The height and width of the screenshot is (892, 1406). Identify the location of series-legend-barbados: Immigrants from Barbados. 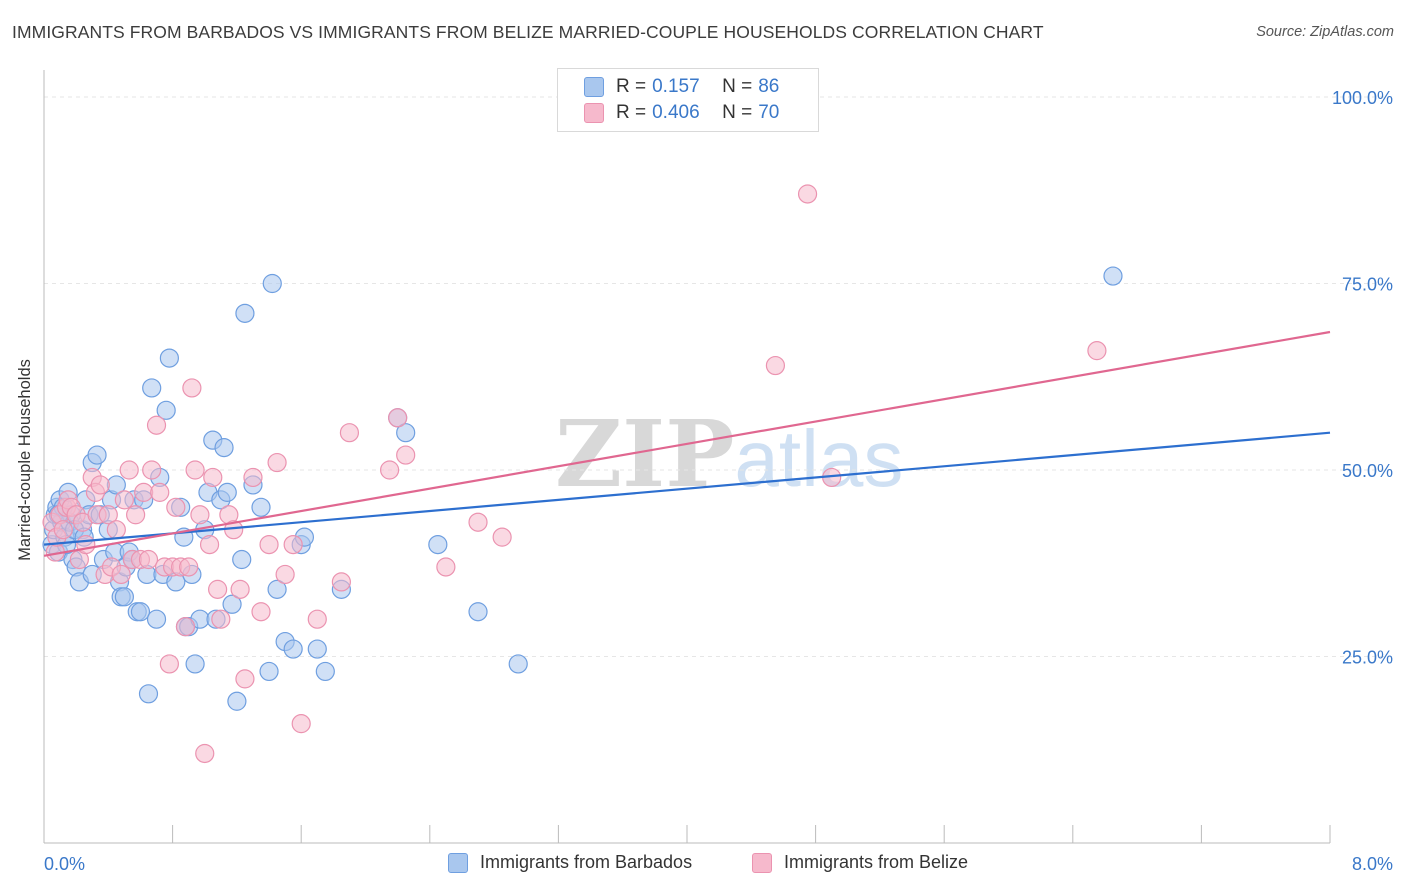
(570, 862).